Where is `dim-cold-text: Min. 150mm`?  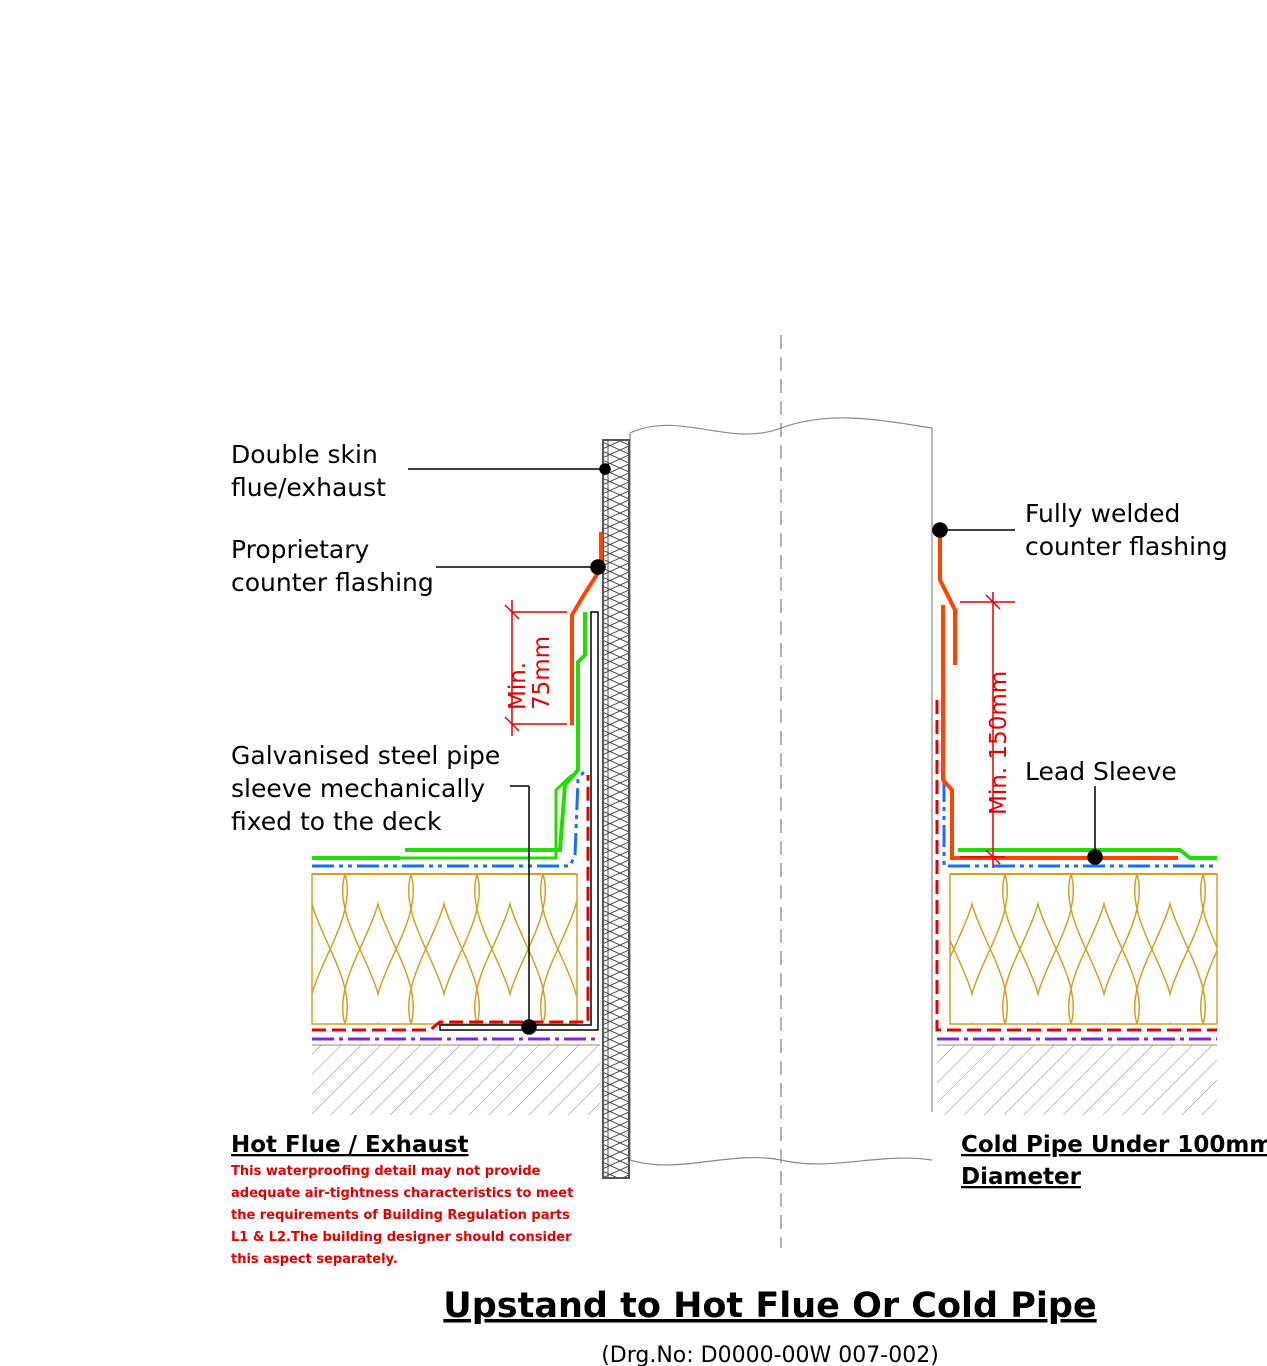 dim-cold-text: Min. 150mm is located at coordinates (999, 743).